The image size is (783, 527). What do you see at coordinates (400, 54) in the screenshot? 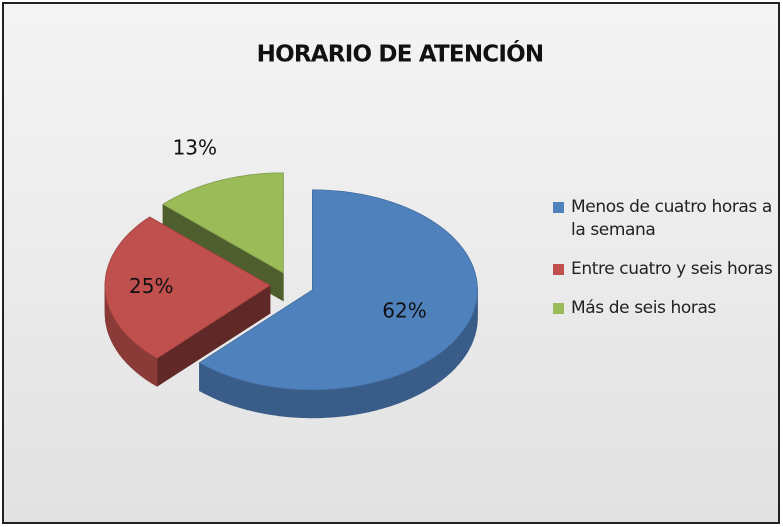
I see `chart-title: HORARIO DE ATENCIÓN` at bounding box center [400, 54].